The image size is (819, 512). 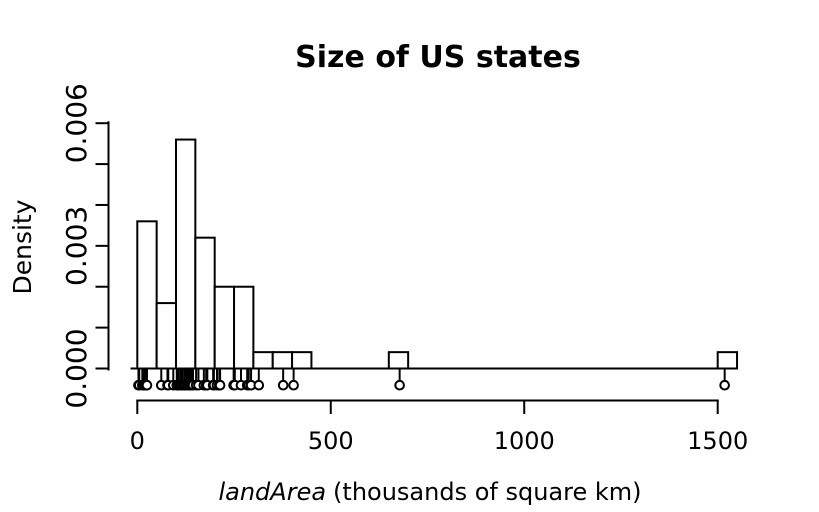 What do you see at coordinates (76, 246) in the screenshot?
I see `y-tick-label: 0.003` at bounding box center [76, 246].